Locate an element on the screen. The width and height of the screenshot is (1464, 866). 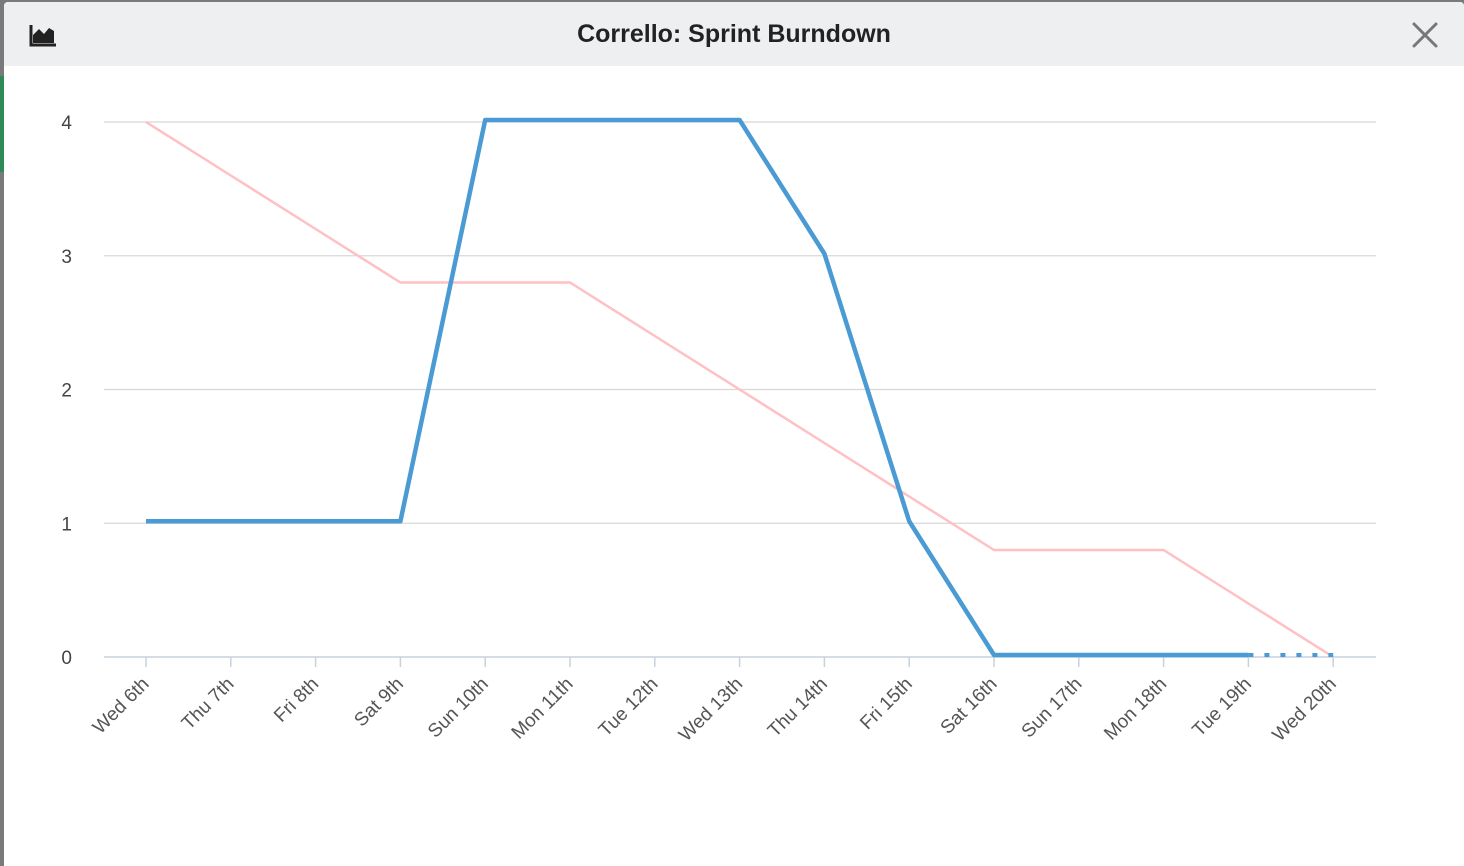
close-icon is located at coordinates (1425, 35).